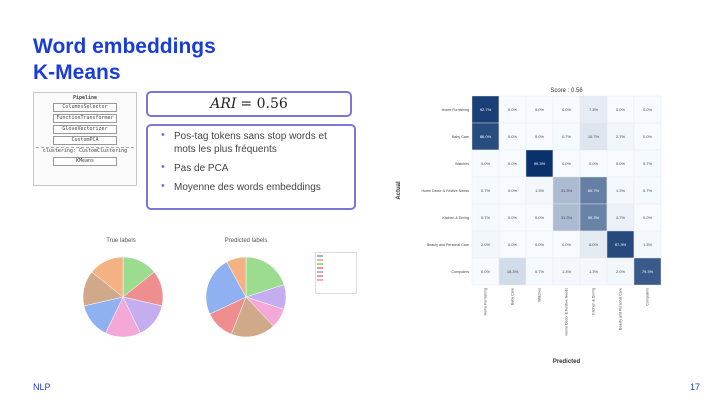 The image size is (720, 405). What do you see at coordinates (460, 137) in the screenshot?
I see `heatmap-row-label: Baby Care` at bounding box center [460, 137].